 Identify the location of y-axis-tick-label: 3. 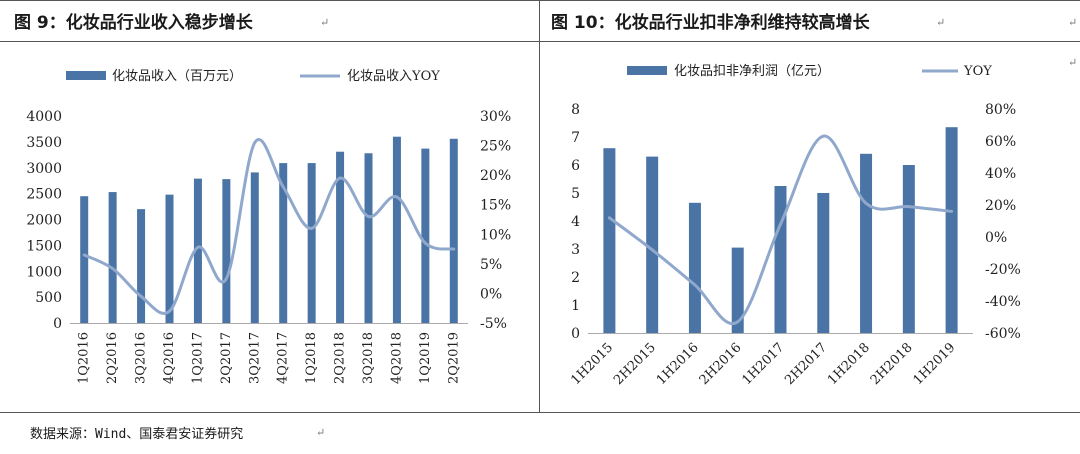
(575, 250).